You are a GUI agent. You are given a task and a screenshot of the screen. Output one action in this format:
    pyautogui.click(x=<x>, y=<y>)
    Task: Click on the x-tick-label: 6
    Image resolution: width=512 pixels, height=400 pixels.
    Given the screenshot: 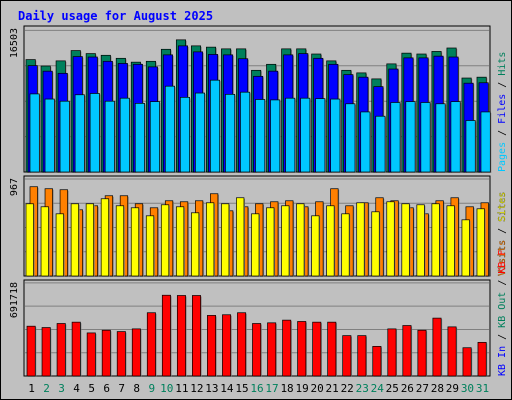 What is the action you would take?
    pyautogui.click(x=106, y=388)
    